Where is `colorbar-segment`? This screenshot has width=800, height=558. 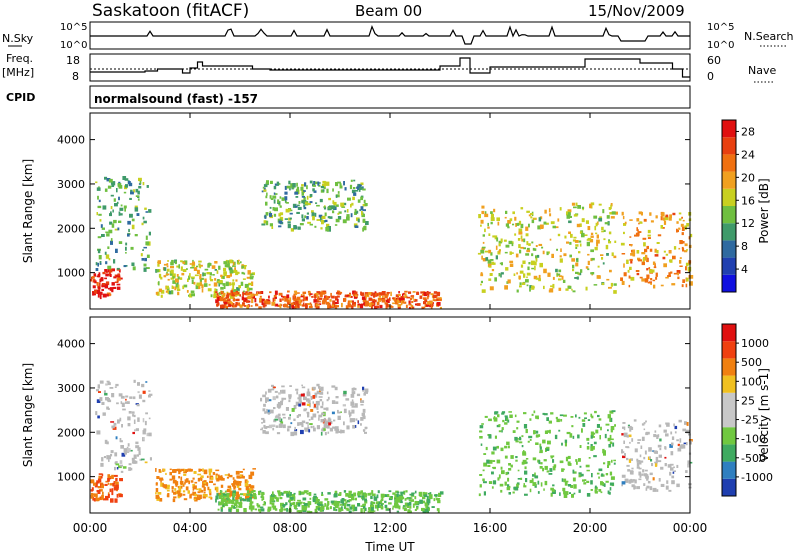 colorbar-segment is located at coordinates (729, 350).